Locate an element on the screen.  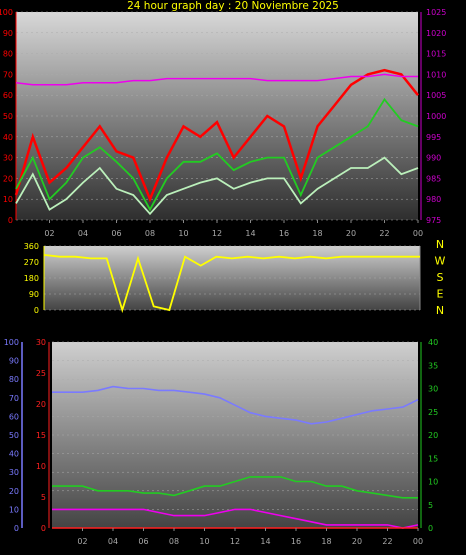
panel3-outer-tick: 10 is located at coordinates (14, 509).